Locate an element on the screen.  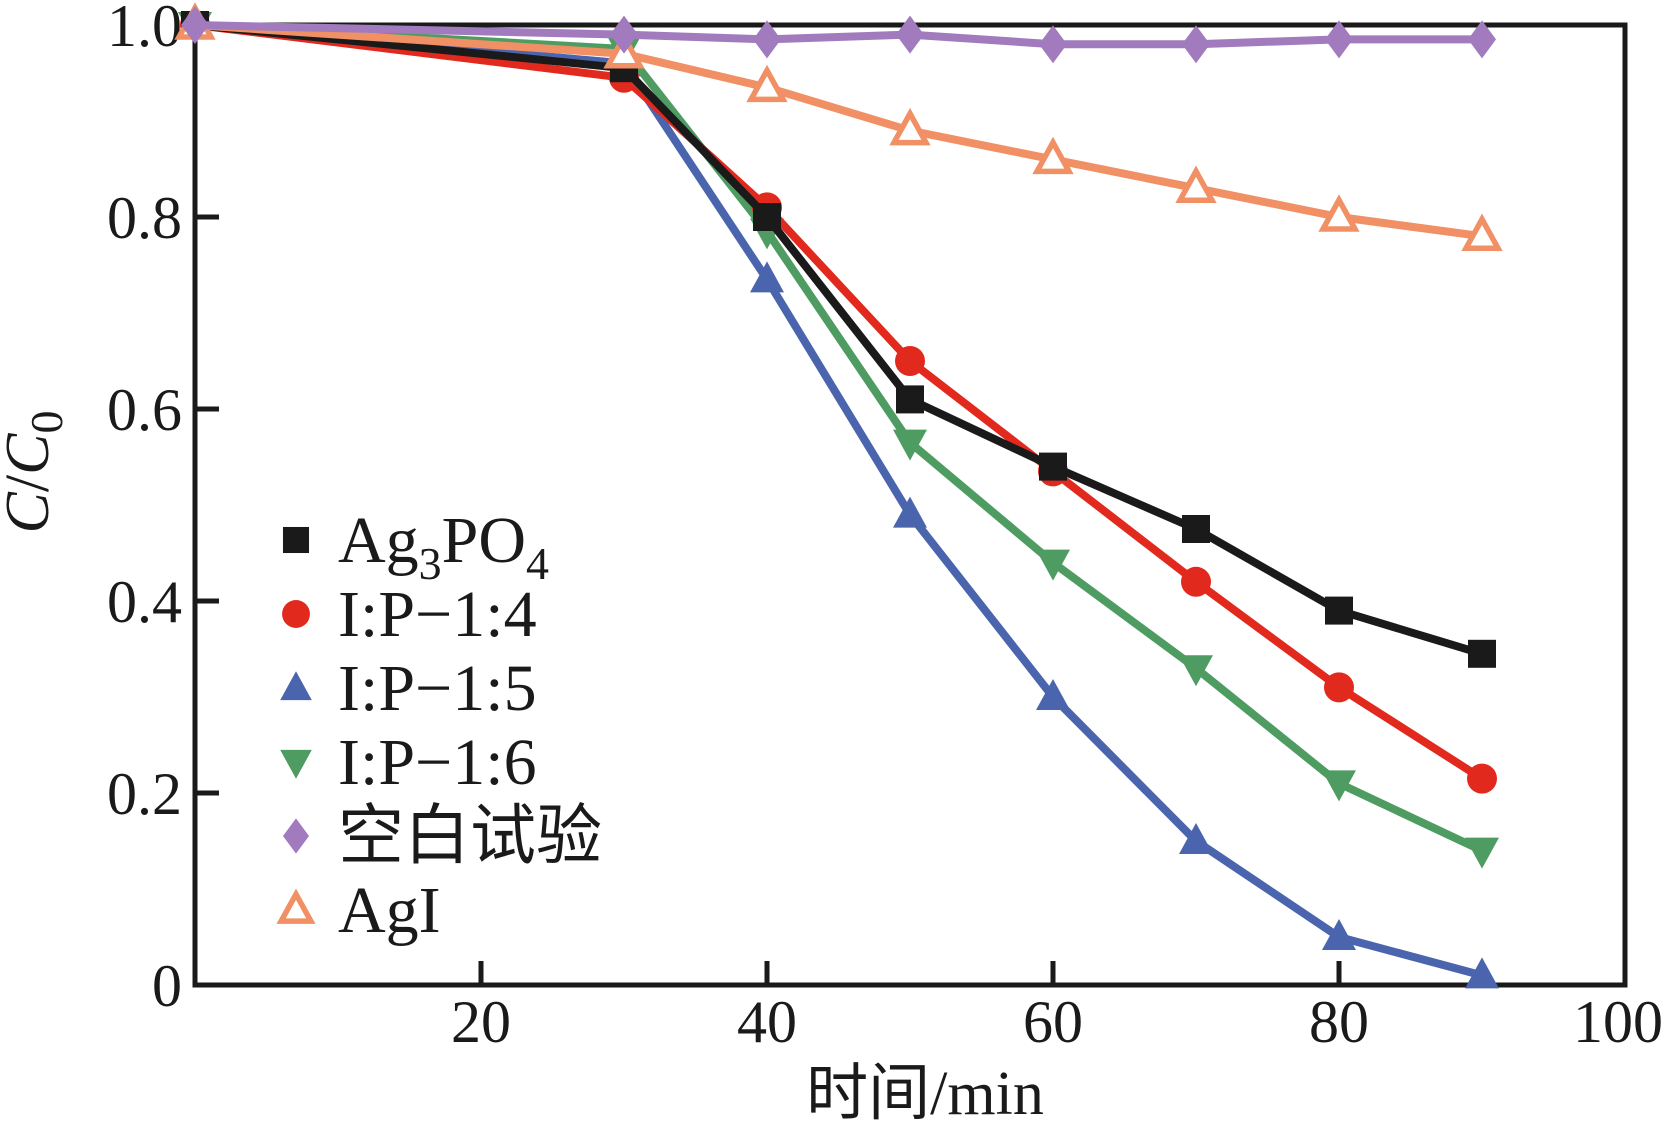
legend-label: I:P−1:4 is located at coordinates (437, 614).